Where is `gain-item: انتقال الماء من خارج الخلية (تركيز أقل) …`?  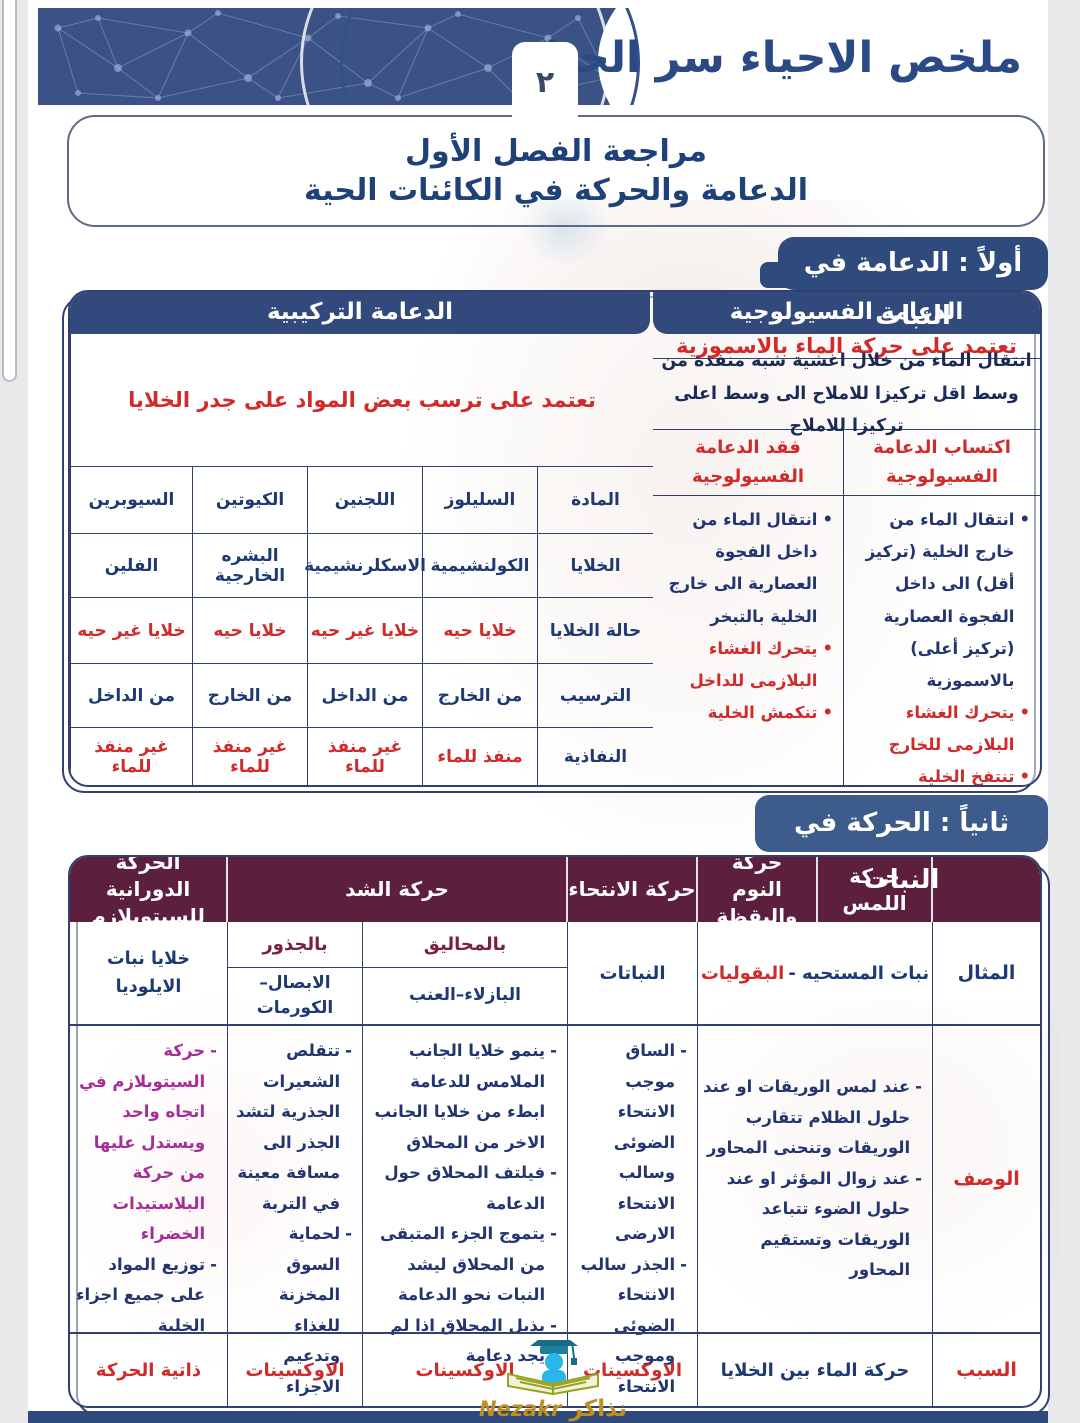
gain-item: انتقال الماء من خارج الخلية (تركيز أقل) … is located at coordinates (939, 600).